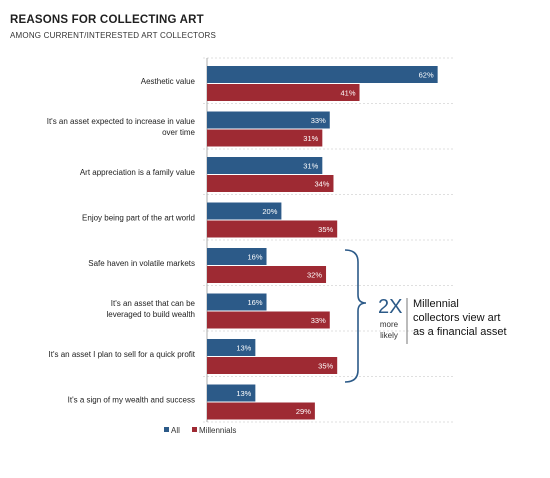 The width and height of the screenshot is (550, 478). I want to click on chart-title: REASONS FOR COLLECTING ART, so click(107, 20).